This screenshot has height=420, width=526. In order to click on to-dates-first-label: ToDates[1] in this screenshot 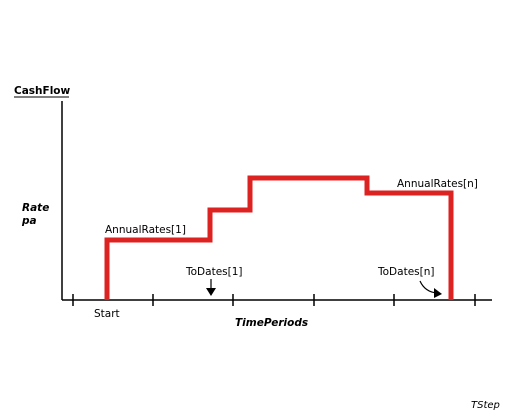, I will do `click(214, 272)`.